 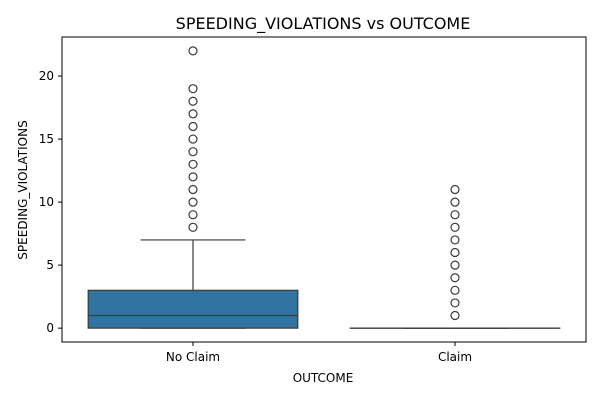 I want to click on x-axis-label: OUTCOME, so click(x=323, y=378).